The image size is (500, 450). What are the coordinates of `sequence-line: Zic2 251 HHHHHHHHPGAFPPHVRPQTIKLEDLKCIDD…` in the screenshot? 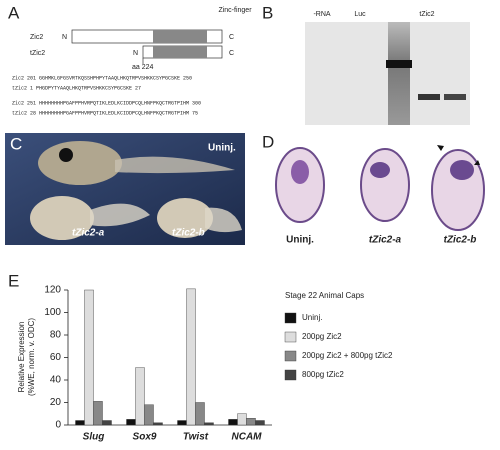 It's located at (106, 103).